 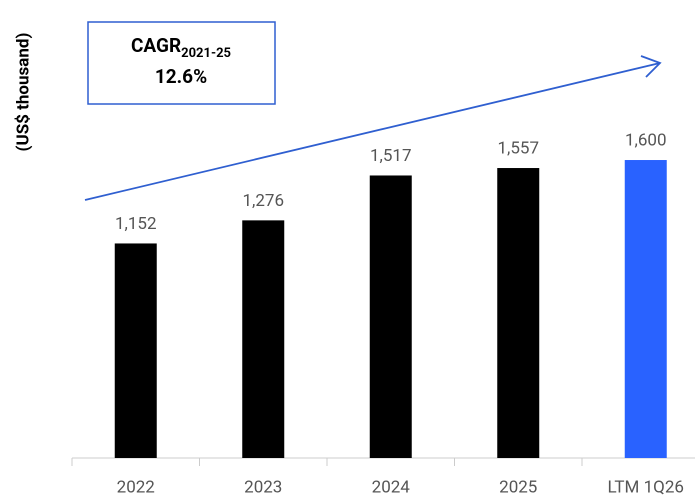 I want to click on x-tick-label: LTM 1Q26, so click(x=646, y=487).